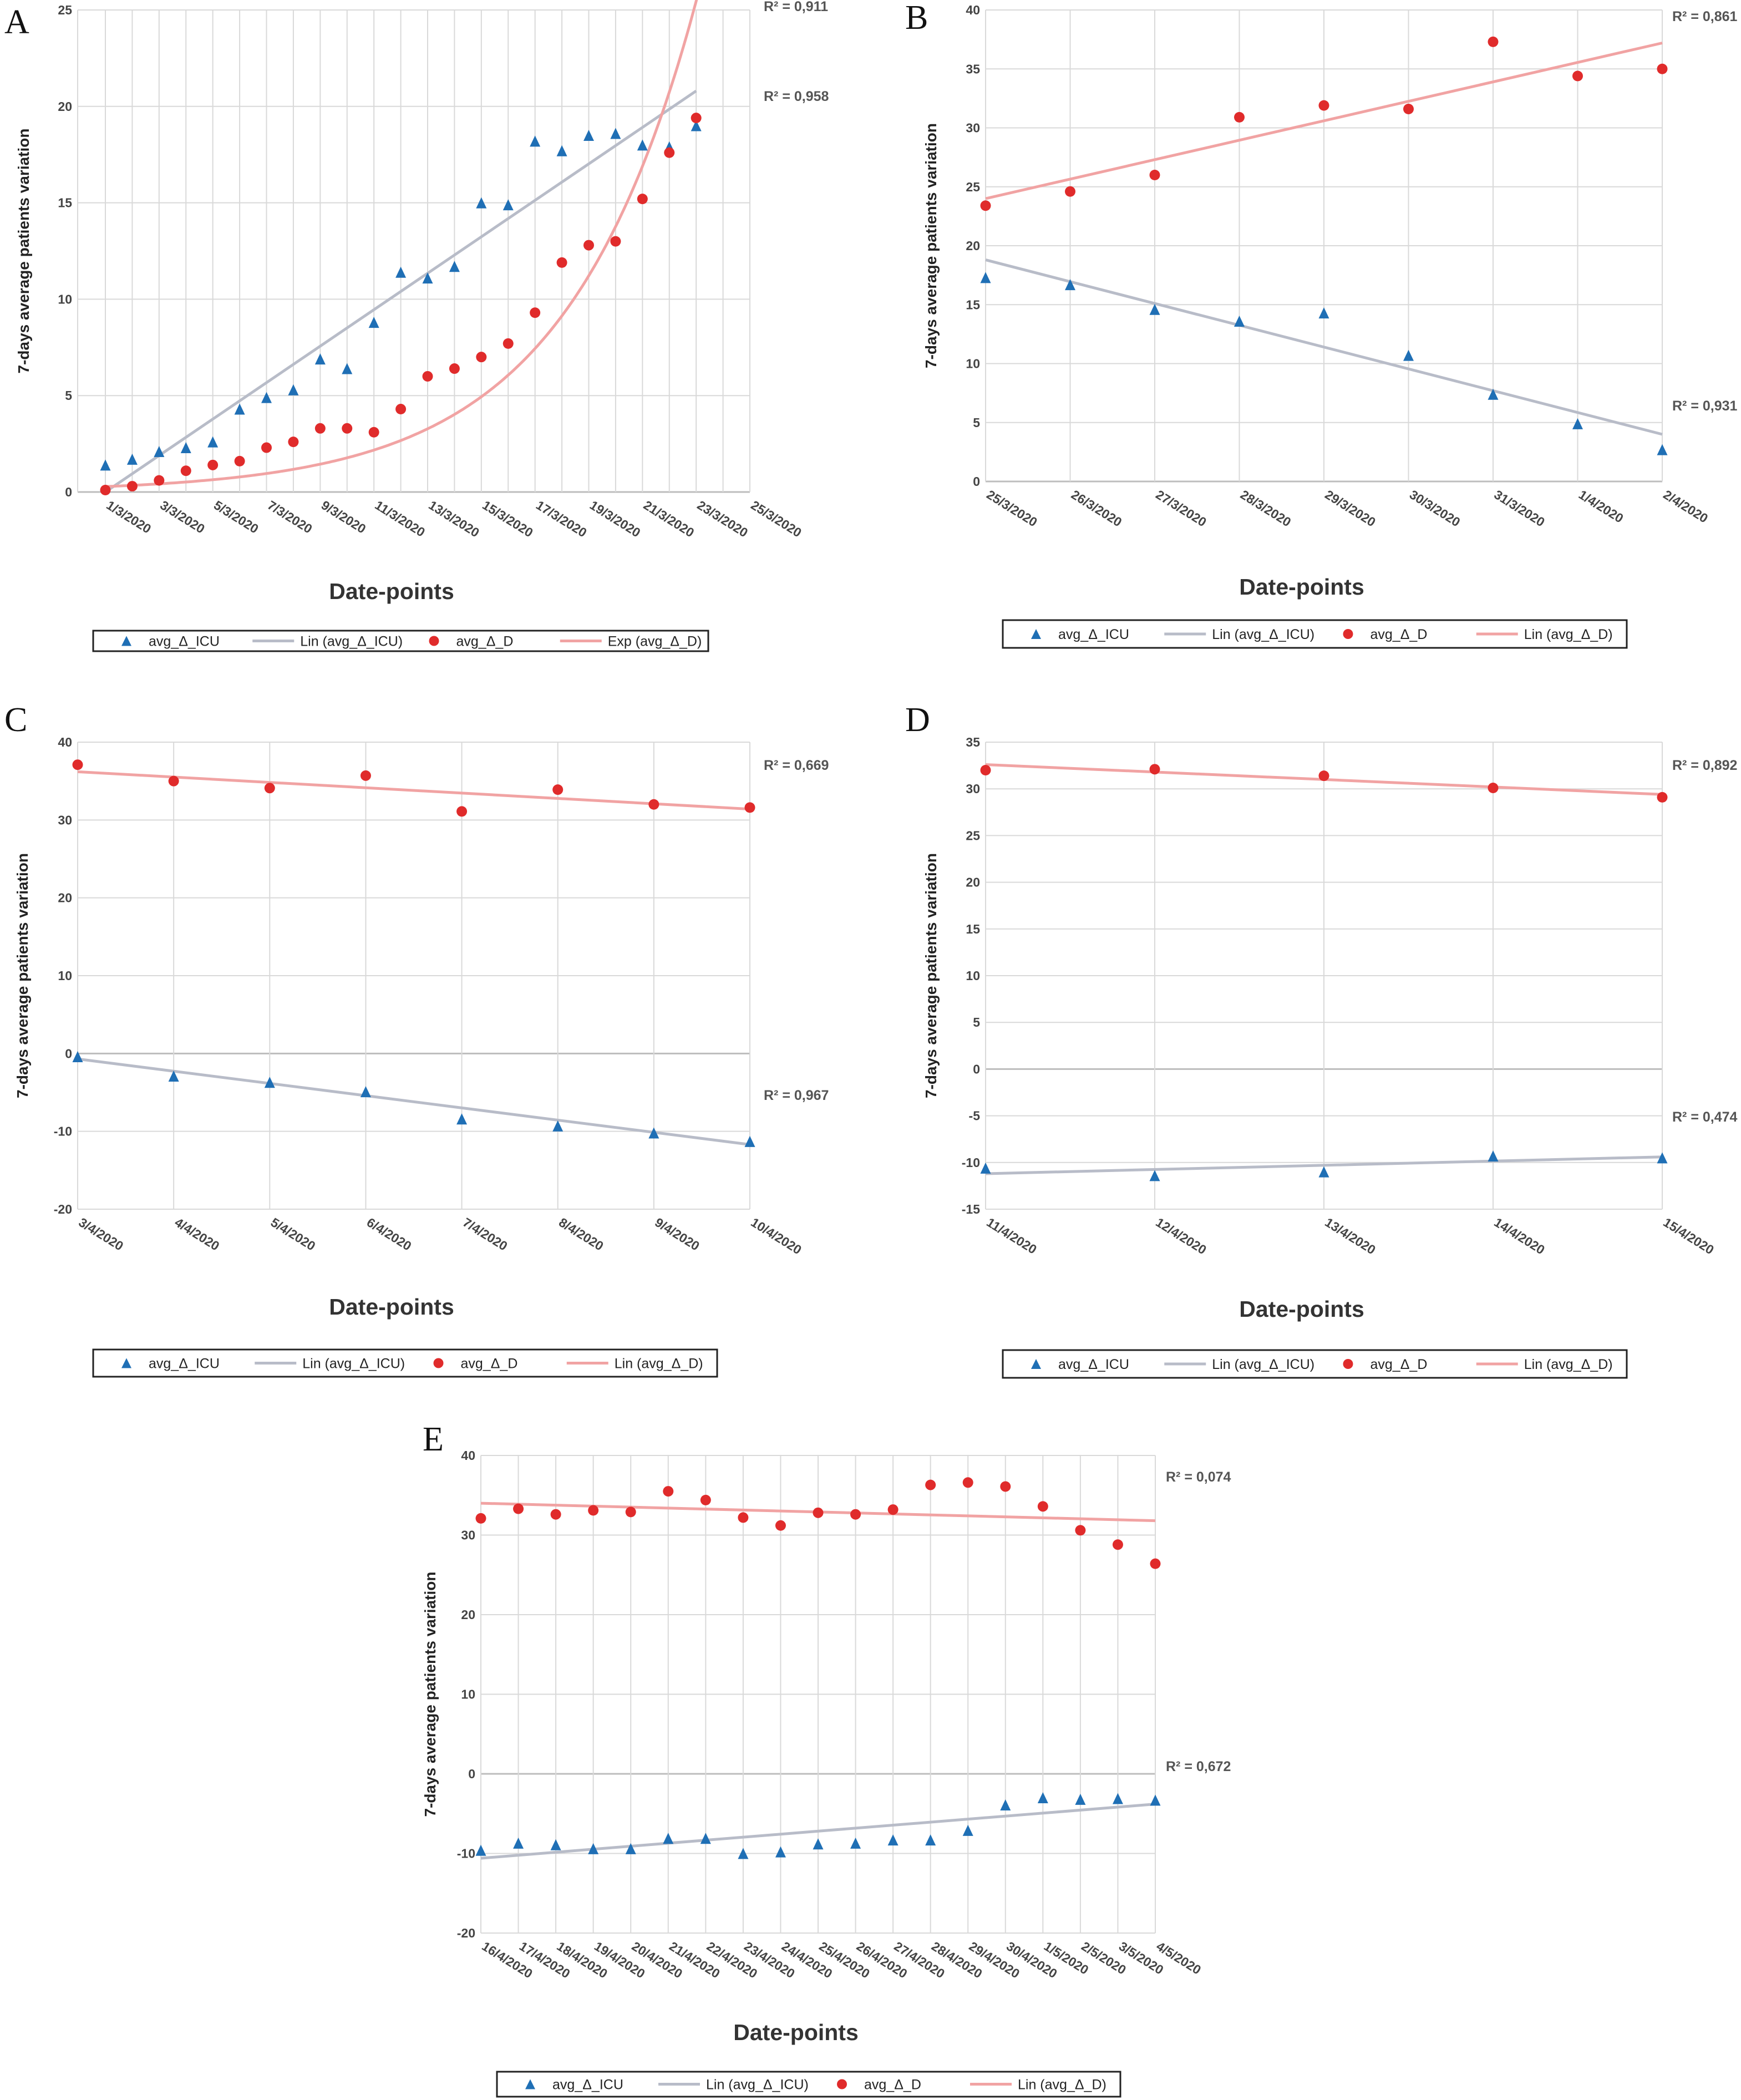 The height and width of the screenshot is (2100, 1741). What do you see at coordinates (197, 1234) in the screenshot?
I see `x-tick-label: 4/4/2020` at bounding box center [197, 1234].